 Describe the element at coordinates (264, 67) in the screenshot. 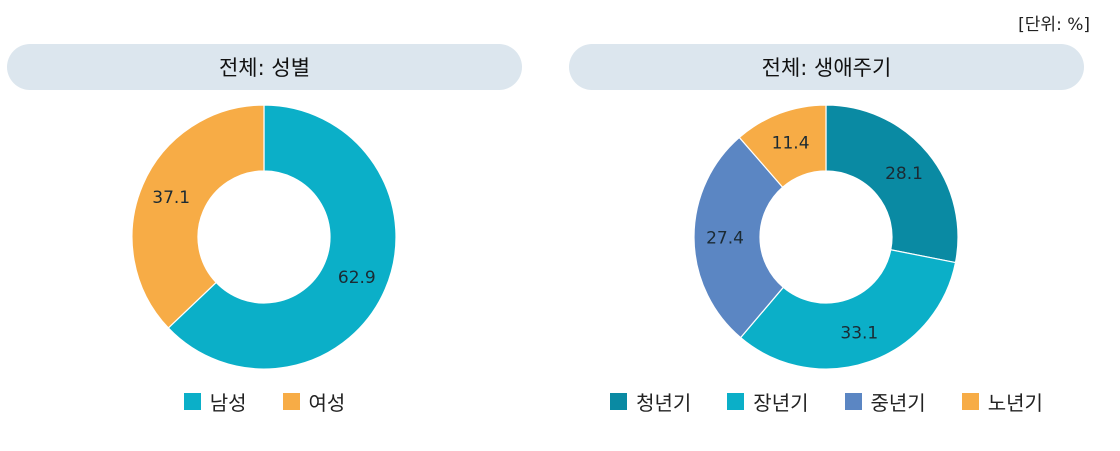

I see `gender-chart-title: 전체: 성별` at that location.